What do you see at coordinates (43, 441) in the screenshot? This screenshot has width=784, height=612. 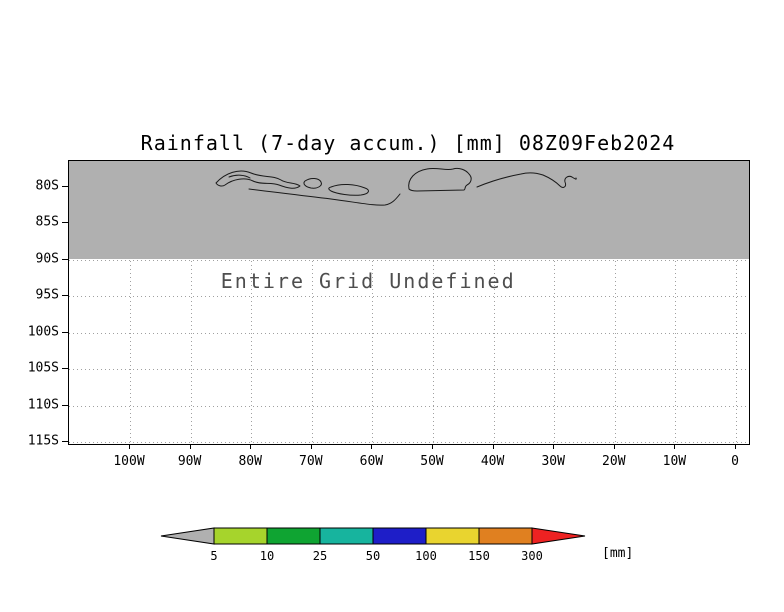 I see `y-tick-label: 115S` at bounding box center [43, 441].